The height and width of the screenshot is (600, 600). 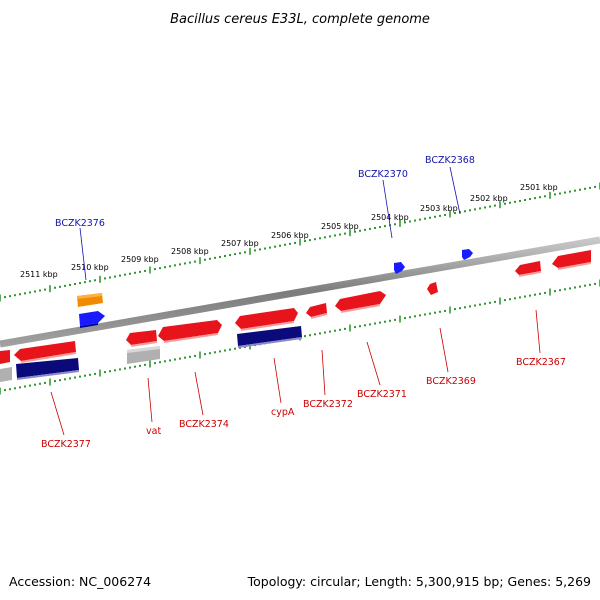 I want to click on gene-bczk2375-feature, so click(x=141, y=338).